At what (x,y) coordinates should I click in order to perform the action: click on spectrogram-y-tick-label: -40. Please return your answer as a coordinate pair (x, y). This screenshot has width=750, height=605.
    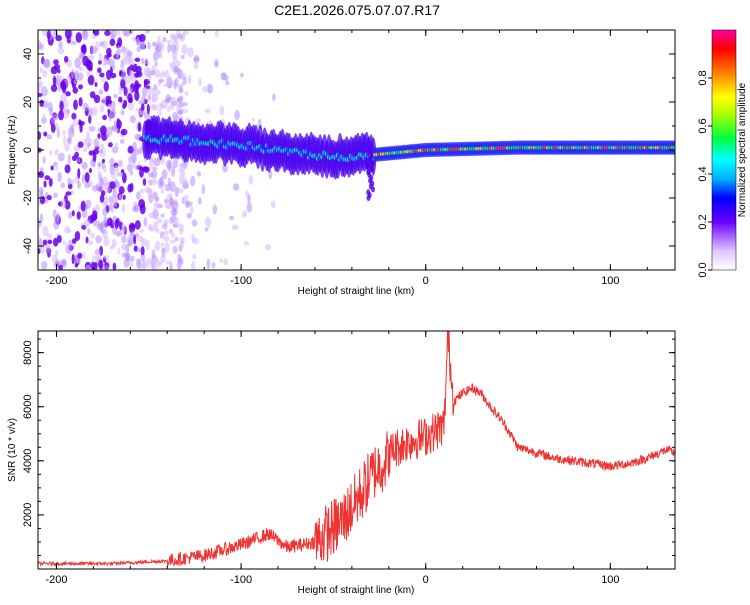
    Looking at the image, I should click on (28, 246).